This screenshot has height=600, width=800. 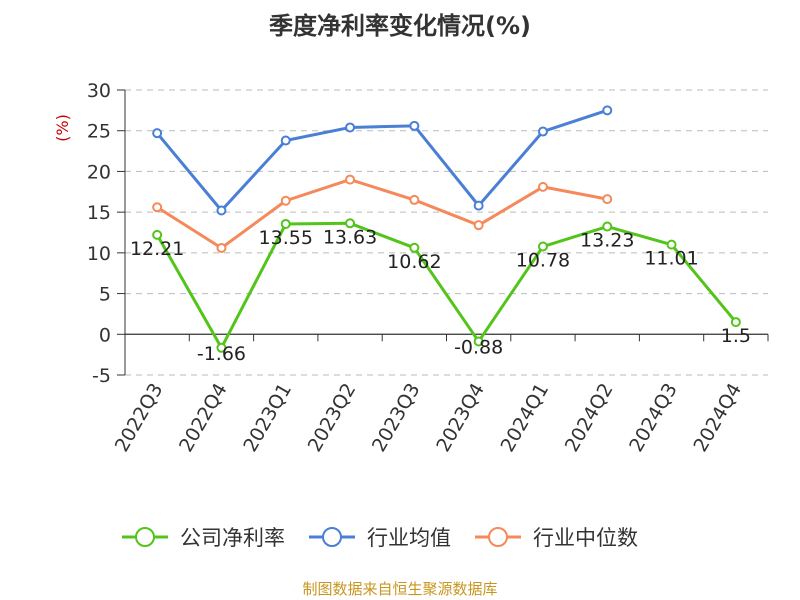 I want to click on data-label: 13.63, so click(x=350, y=237).